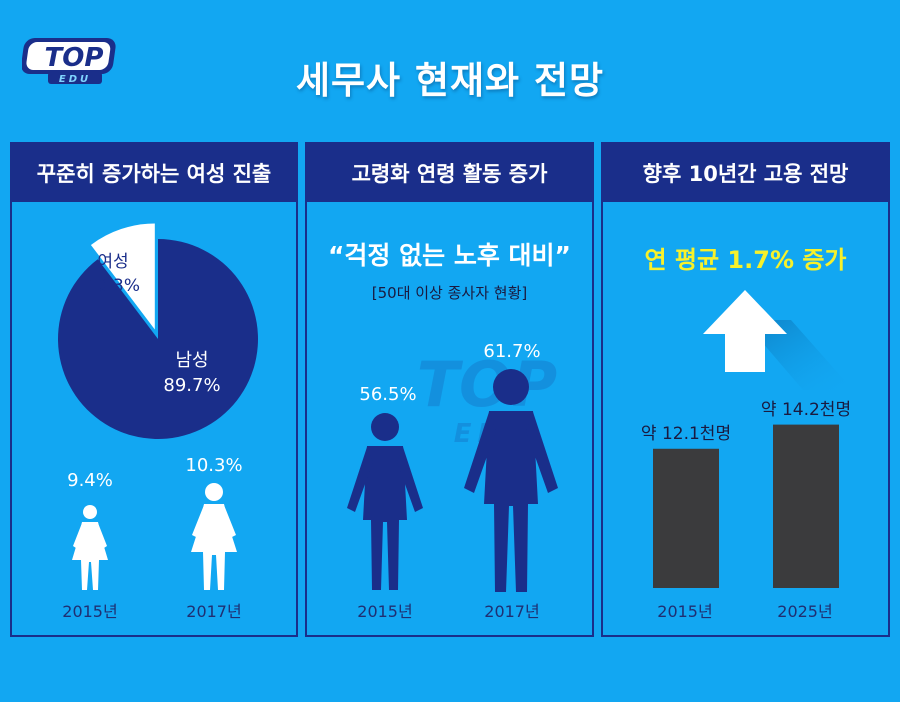 This screenshot has height=702, width=900. Describe the element at coordinates (449, 293) in the screenshot. I see `quote-subtitle: [50대 이상 종사자 현황]` at that location.